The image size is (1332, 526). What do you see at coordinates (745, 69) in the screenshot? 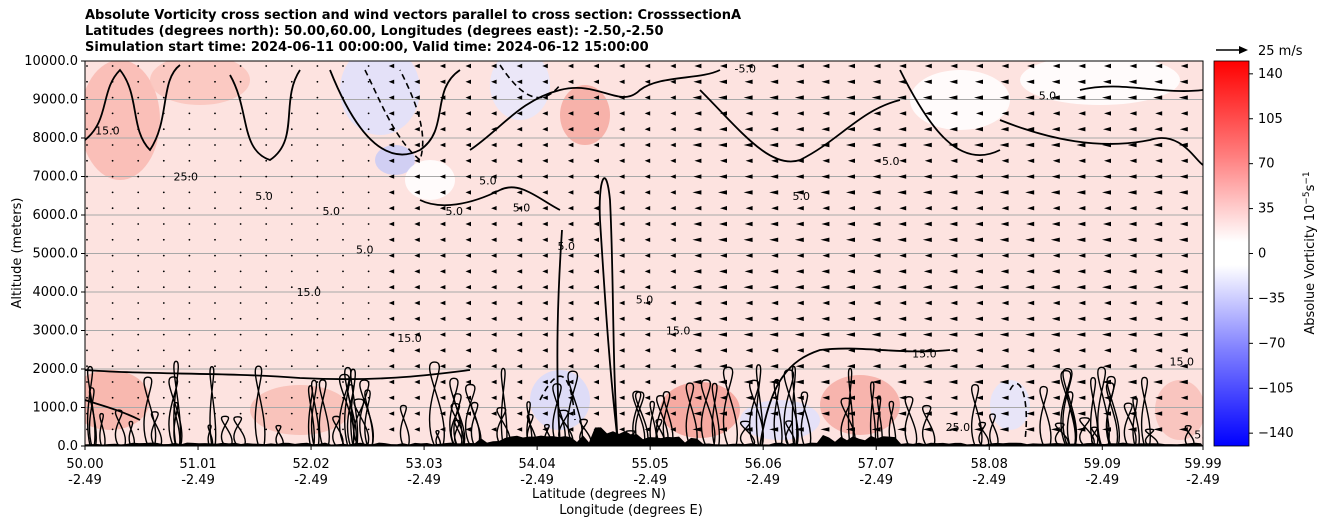
I see `contour-label: -5.0` at bounding box center [745, 69].